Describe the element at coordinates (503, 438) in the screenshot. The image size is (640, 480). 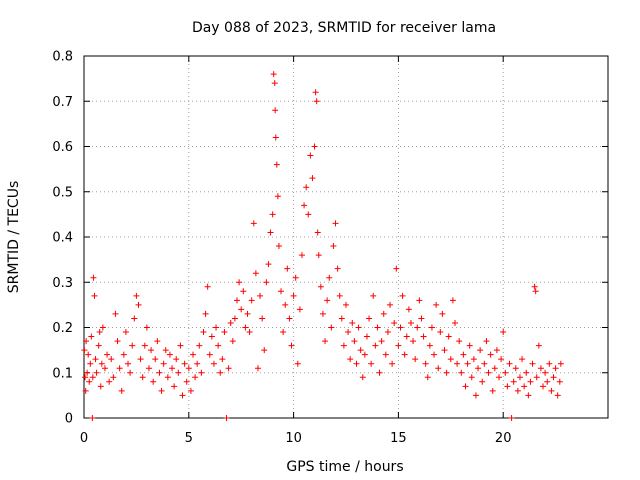
I see `x-tick-label: 20` at that location.